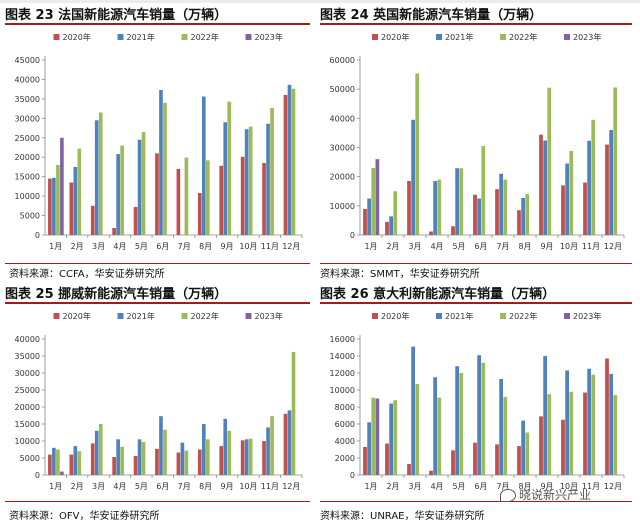 Image resolution: width=640 pixels, height=523 pixels. What do you see at coordinates (87, 274) in the screenshot?
I see `source-note: 资料来源：CCFA，华安证券研究所` at bounding box center [87, 274].